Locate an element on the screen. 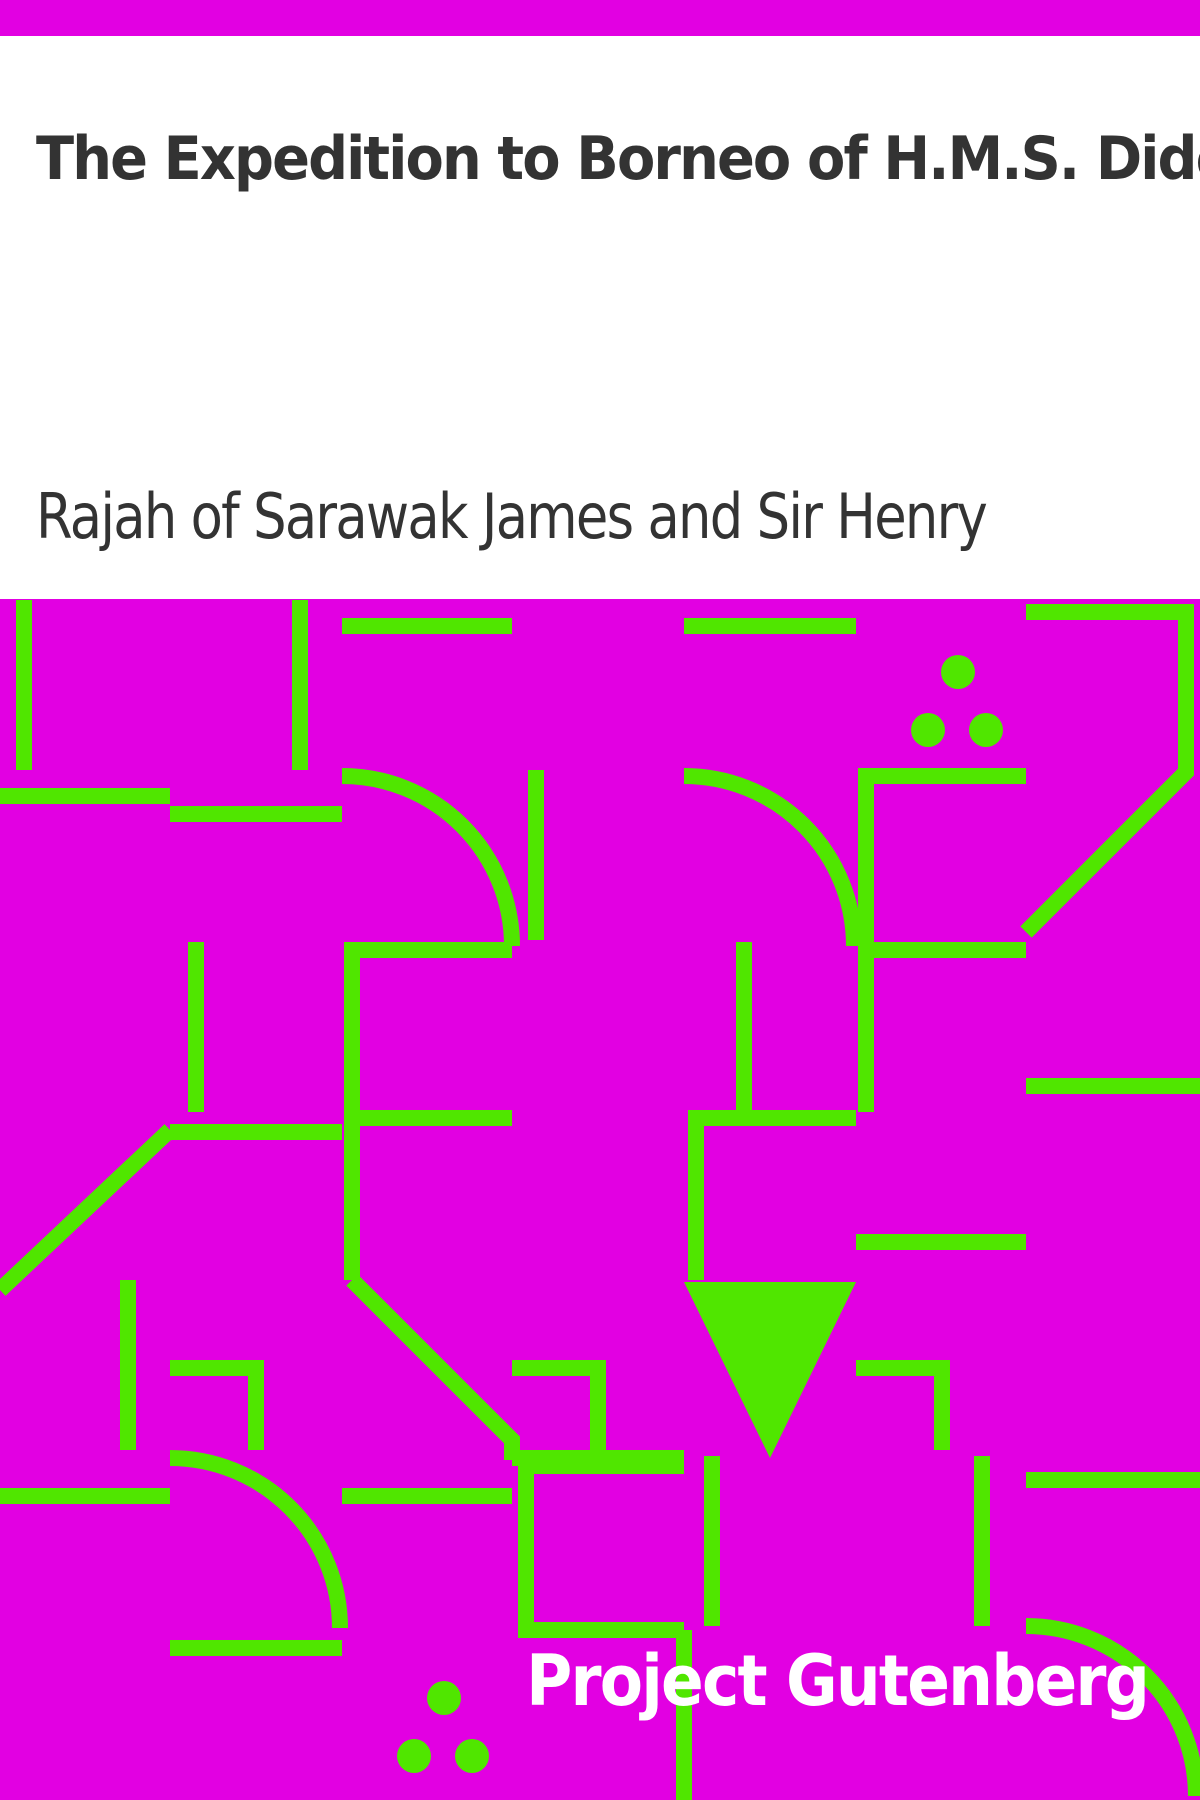 This screenshot has width=1200, height=1800. top-color-band is located at coordinates (600, 18).